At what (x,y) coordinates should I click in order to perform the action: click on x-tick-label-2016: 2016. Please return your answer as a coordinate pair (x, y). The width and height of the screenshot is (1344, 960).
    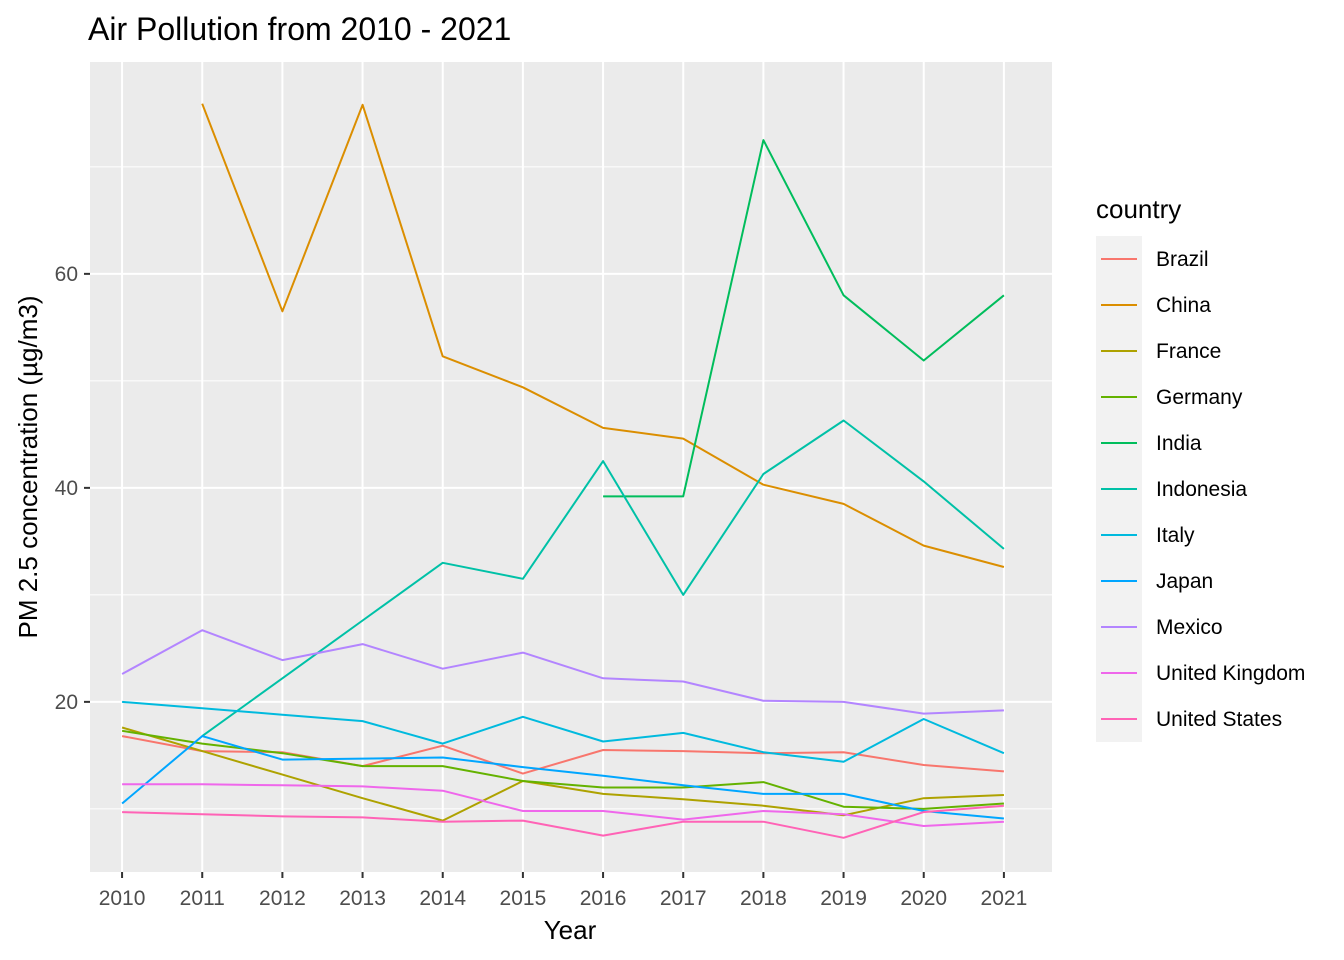
    Looking at the image, I should click on (603, 898).